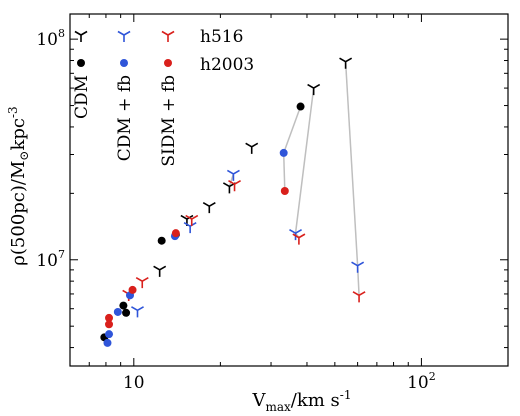  Describe the element at coordinates (81, 63) in the screenshot. I see `legend-marker-h2003-cdm` at that location.